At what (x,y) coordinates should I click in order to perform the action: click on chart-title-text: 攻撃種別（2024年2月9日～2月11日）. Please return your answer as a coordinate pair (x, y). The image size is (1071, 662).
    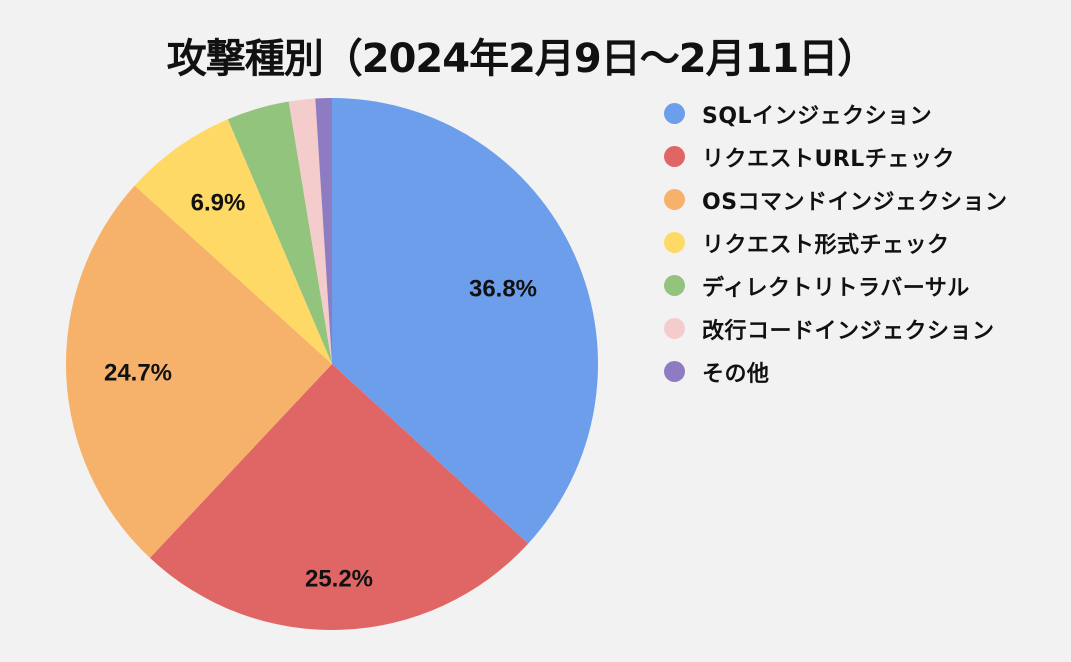
    Looking at the image, I should click on (521, 59).